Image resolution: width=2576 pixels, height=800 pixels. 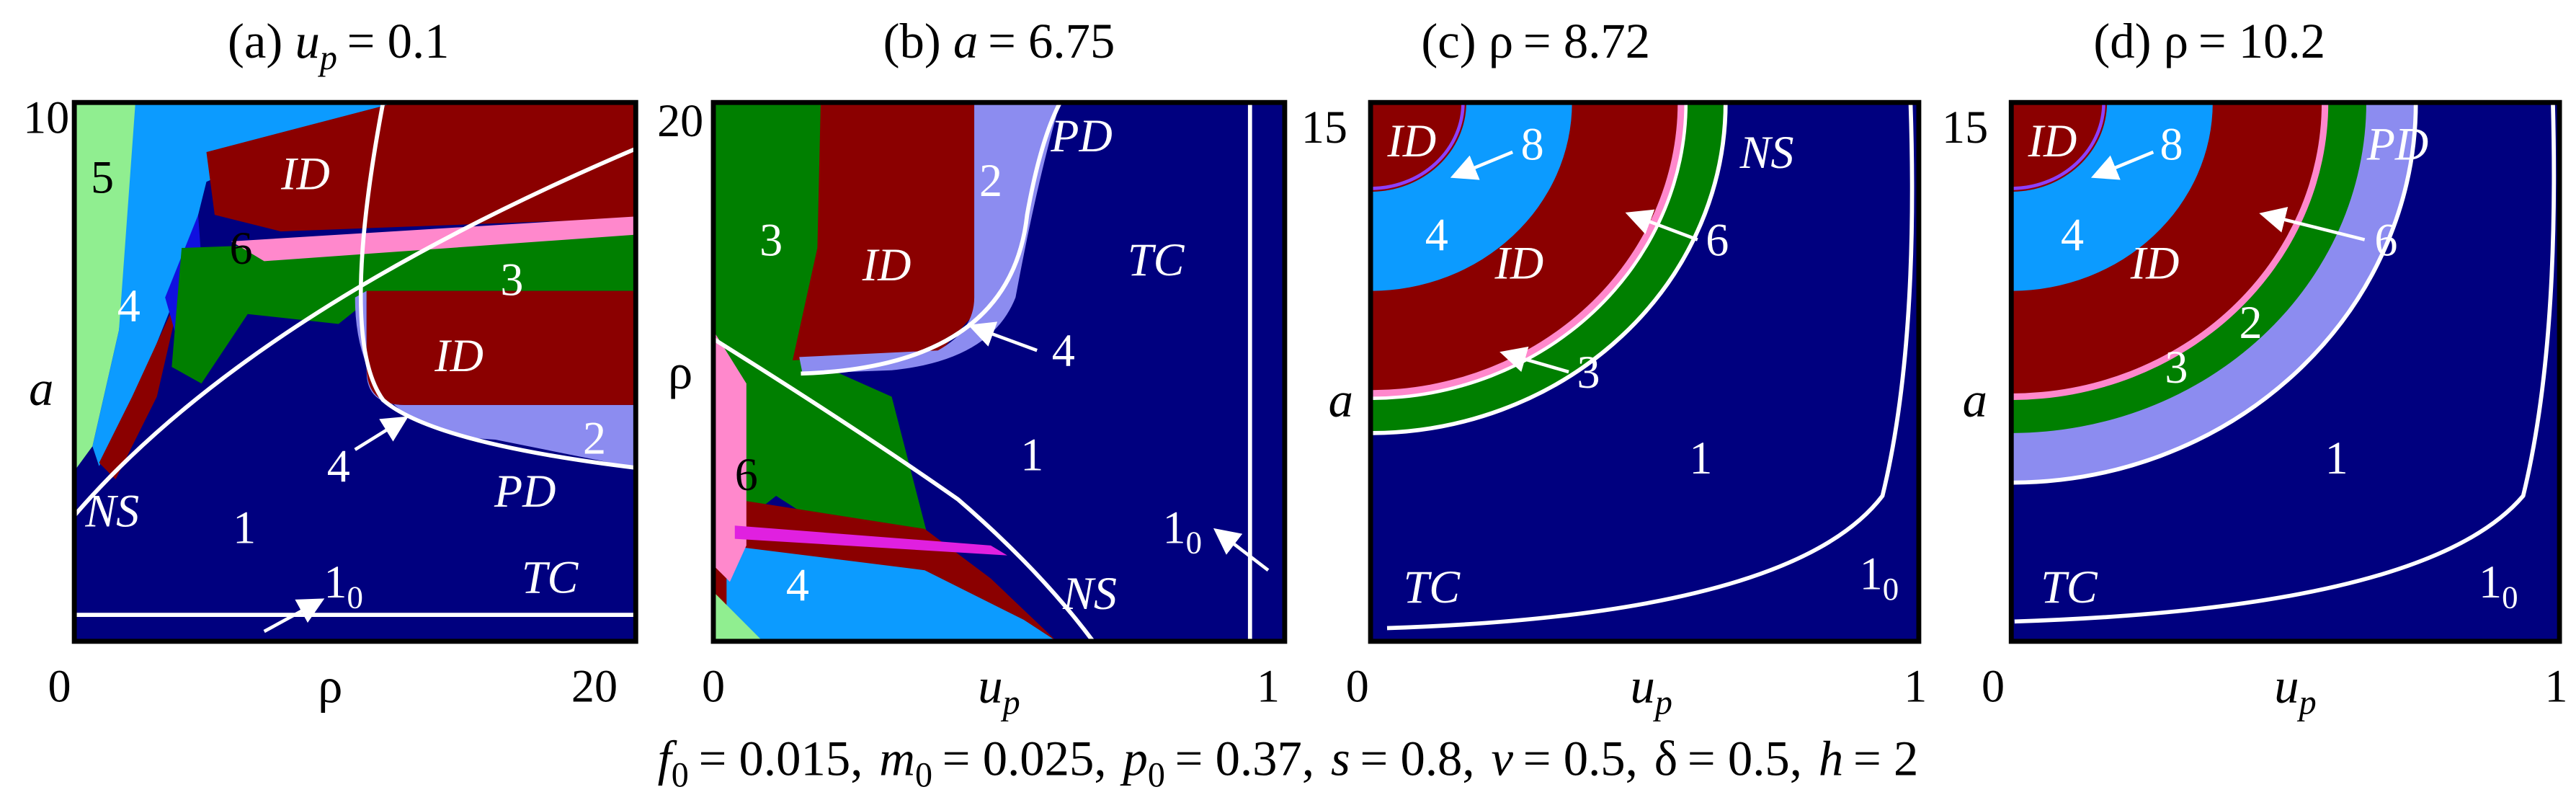 What do you see at coordinates (1745, 758) in the screenshot?
I see `text-part: = 0.5,` at bounding box center [1745, 758].